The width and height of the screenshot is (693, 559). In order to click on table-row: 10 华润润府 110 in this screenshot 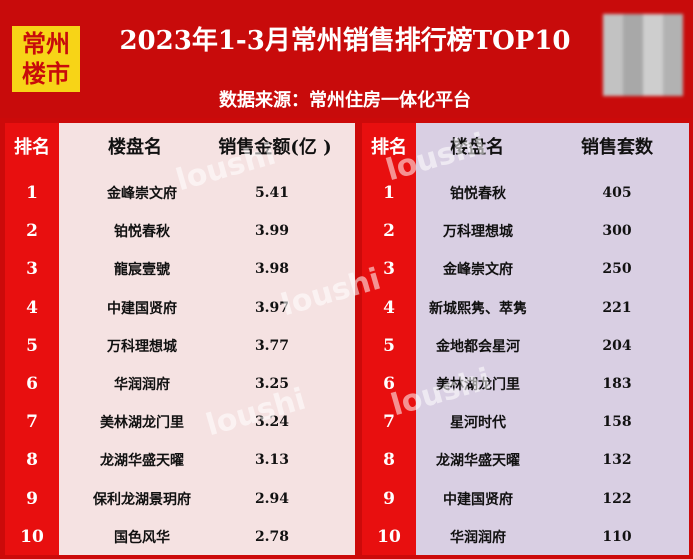, I will do `click(525, 537)`.